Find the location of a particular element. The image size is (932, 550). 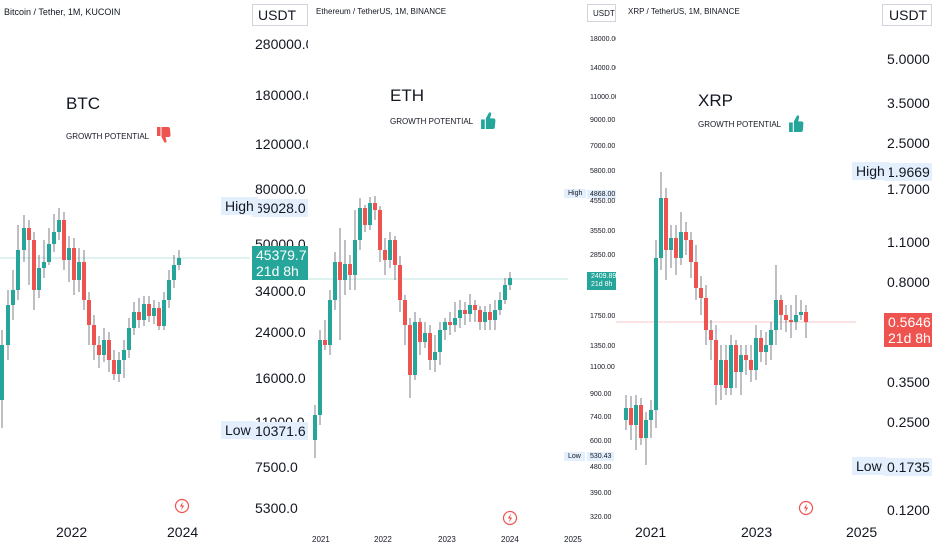

last-price-tag: 2409.89 21d 8h is located at coordinates (601, 281).